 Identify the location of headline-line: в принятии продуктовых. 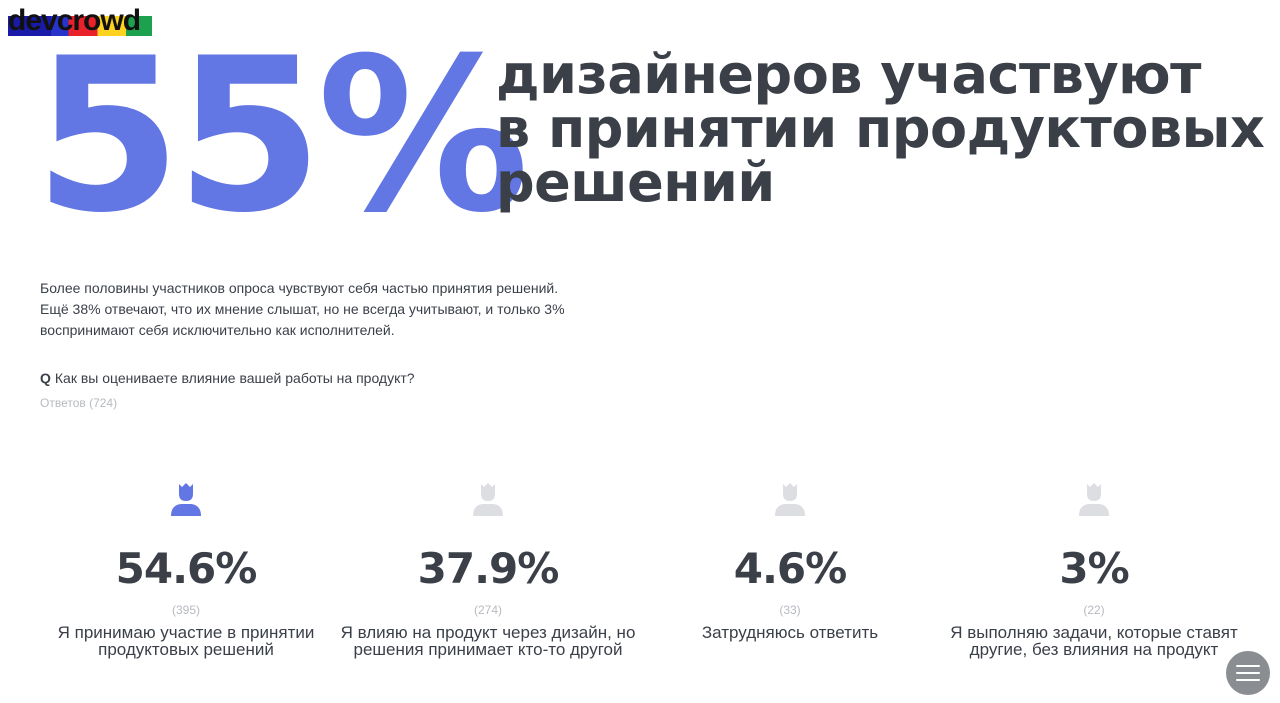
(880, 128).